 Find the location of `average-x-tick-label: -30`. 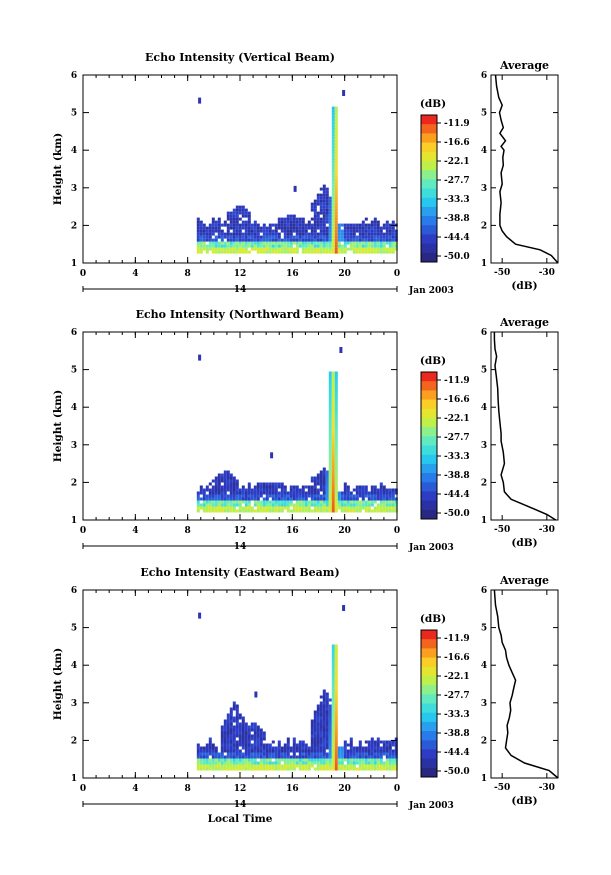

average-x-tick-label: -30 is located at coordinates (547, 273).